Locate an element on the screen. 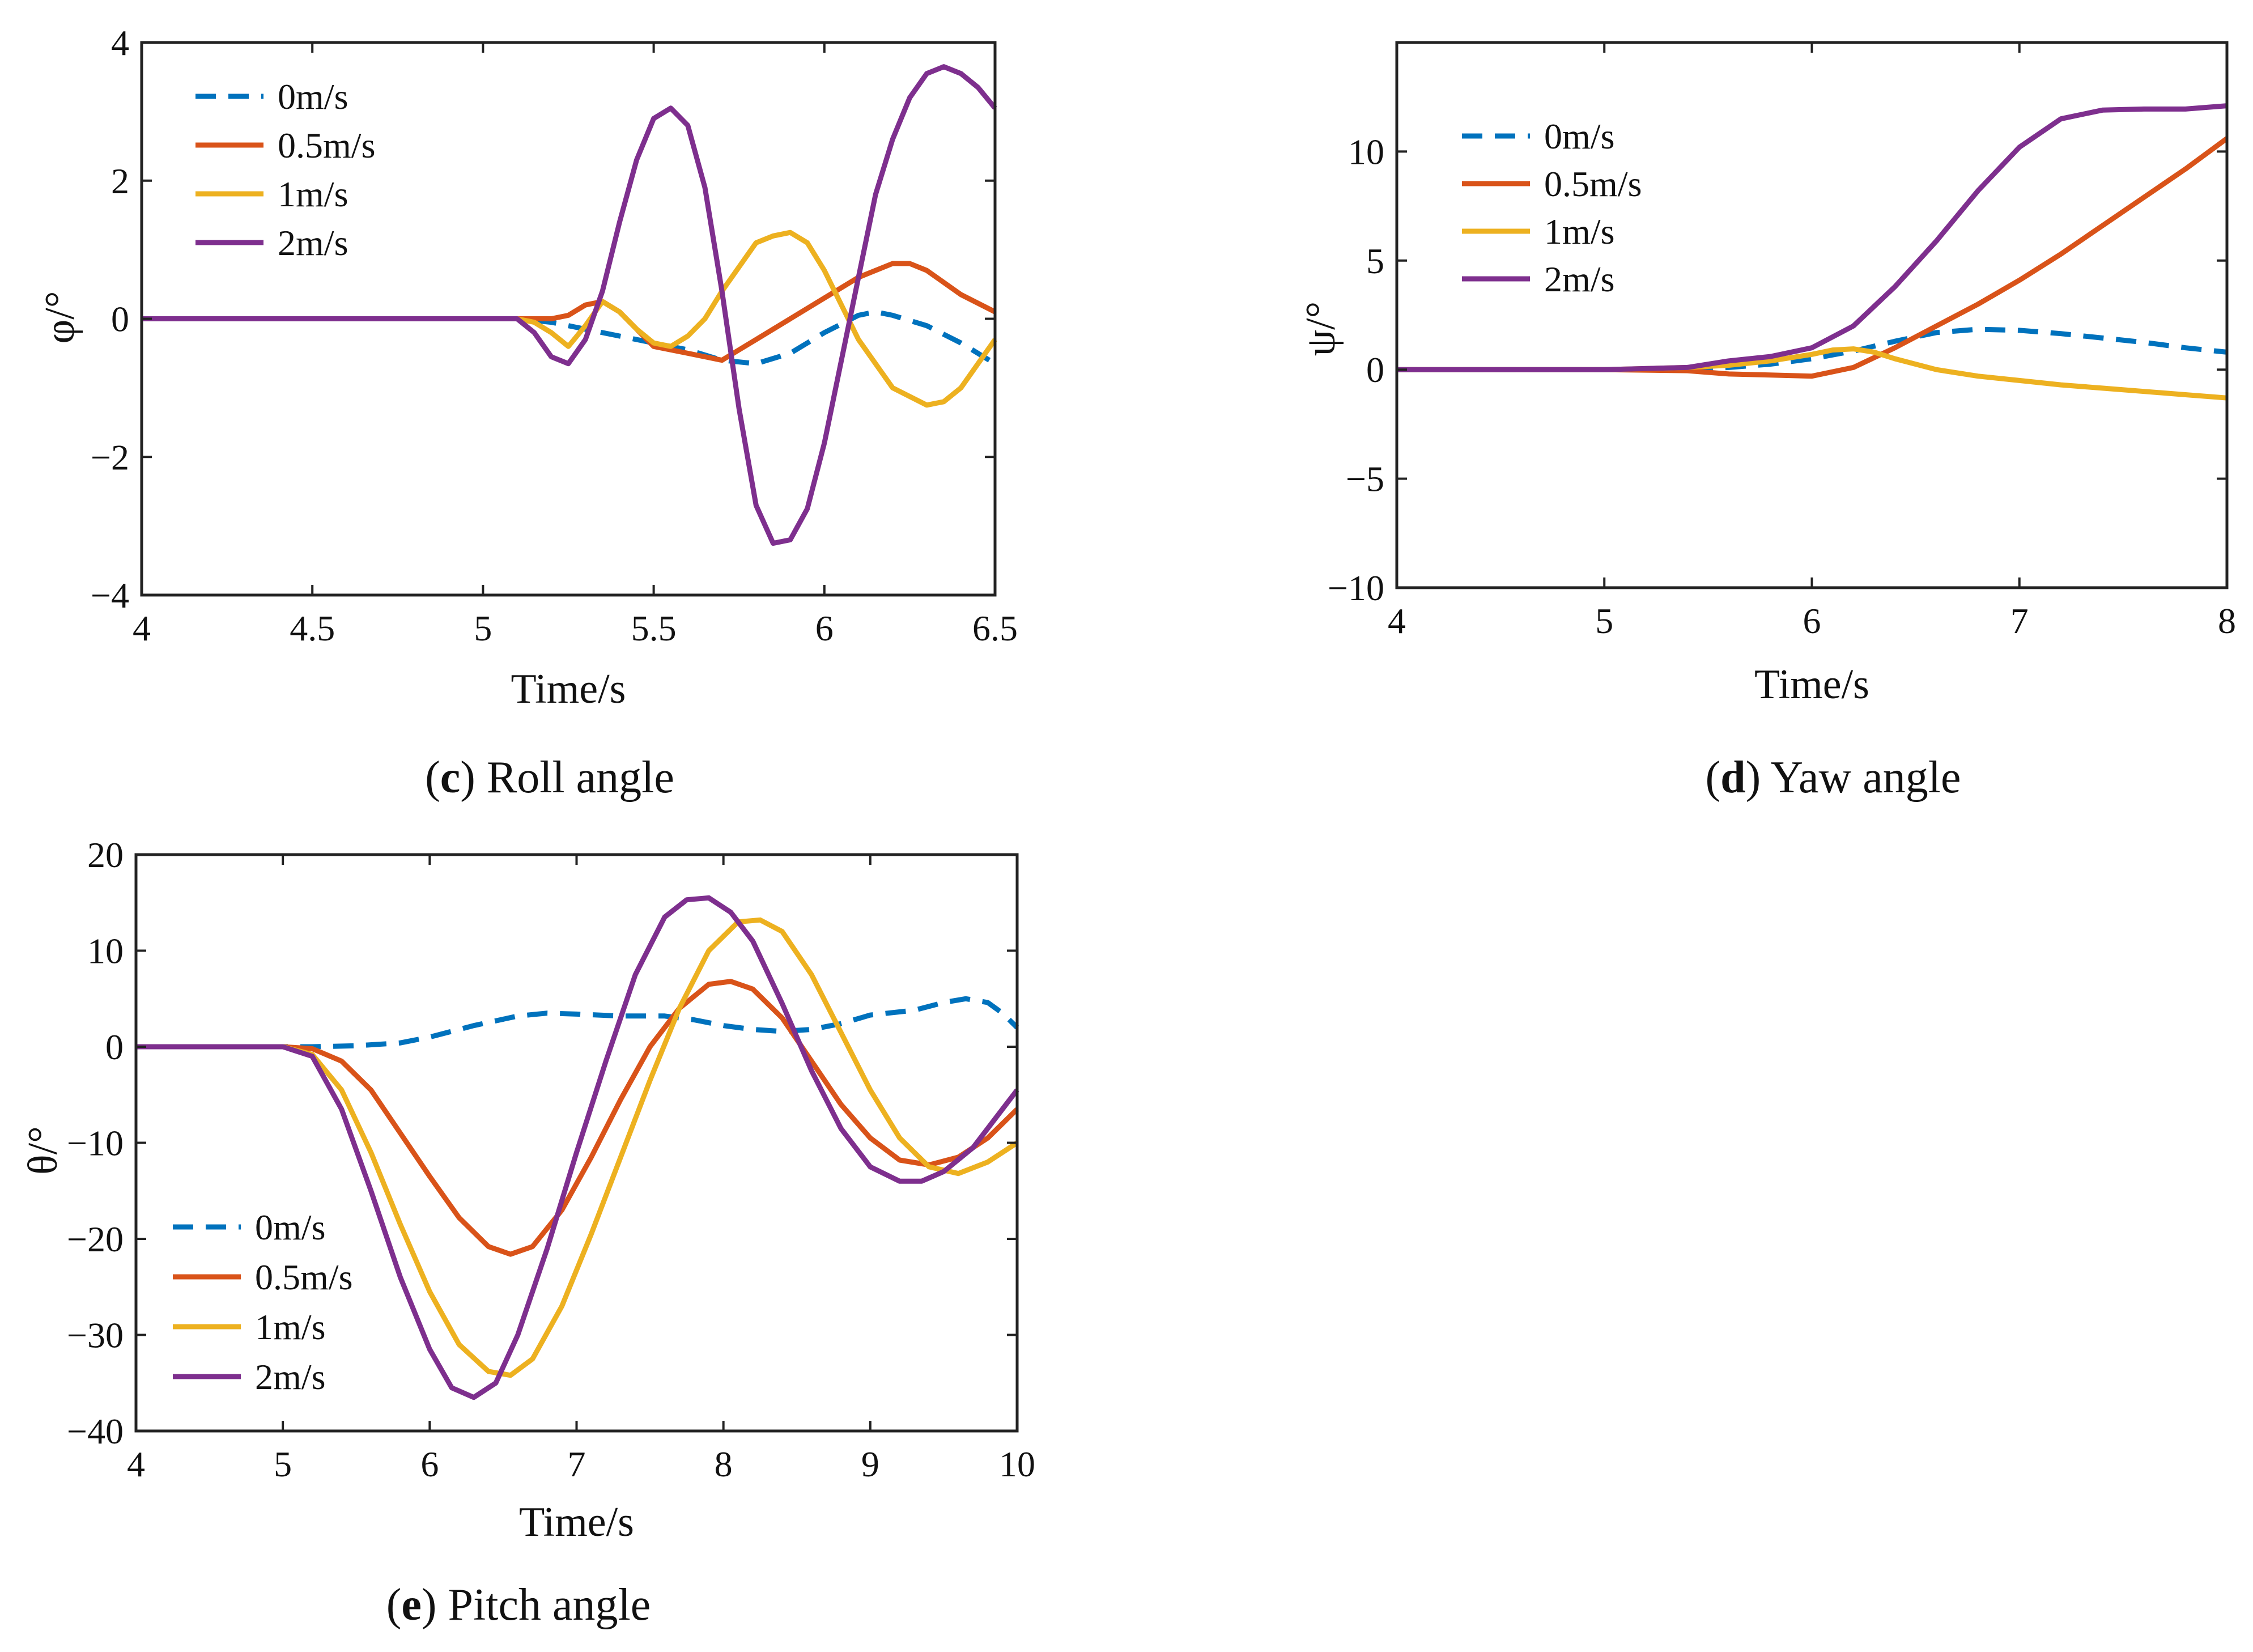 This screenshot has height=1652, width=2253. chart-c-legend-entry: 2m/s is located at coordinates (313, 243).